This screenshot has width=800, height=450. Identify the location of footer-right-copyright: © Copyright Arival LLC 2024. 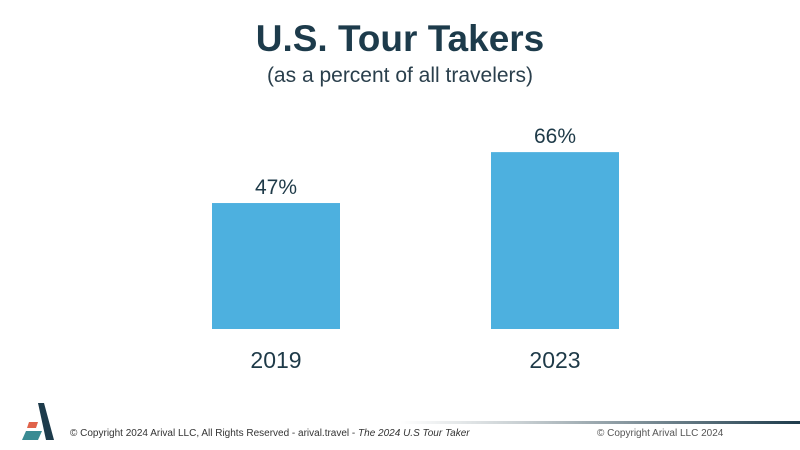
(660, 433).